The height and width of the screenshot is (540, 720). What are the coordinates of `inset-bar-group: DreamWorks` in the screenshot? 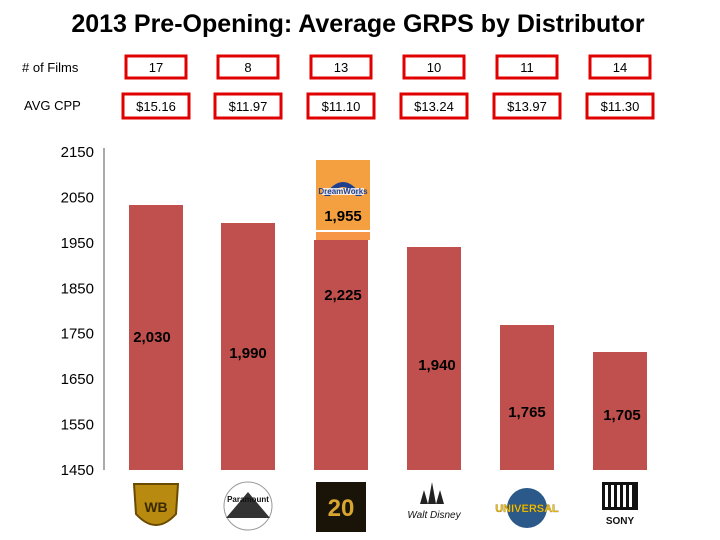 It's located at (343, 200).